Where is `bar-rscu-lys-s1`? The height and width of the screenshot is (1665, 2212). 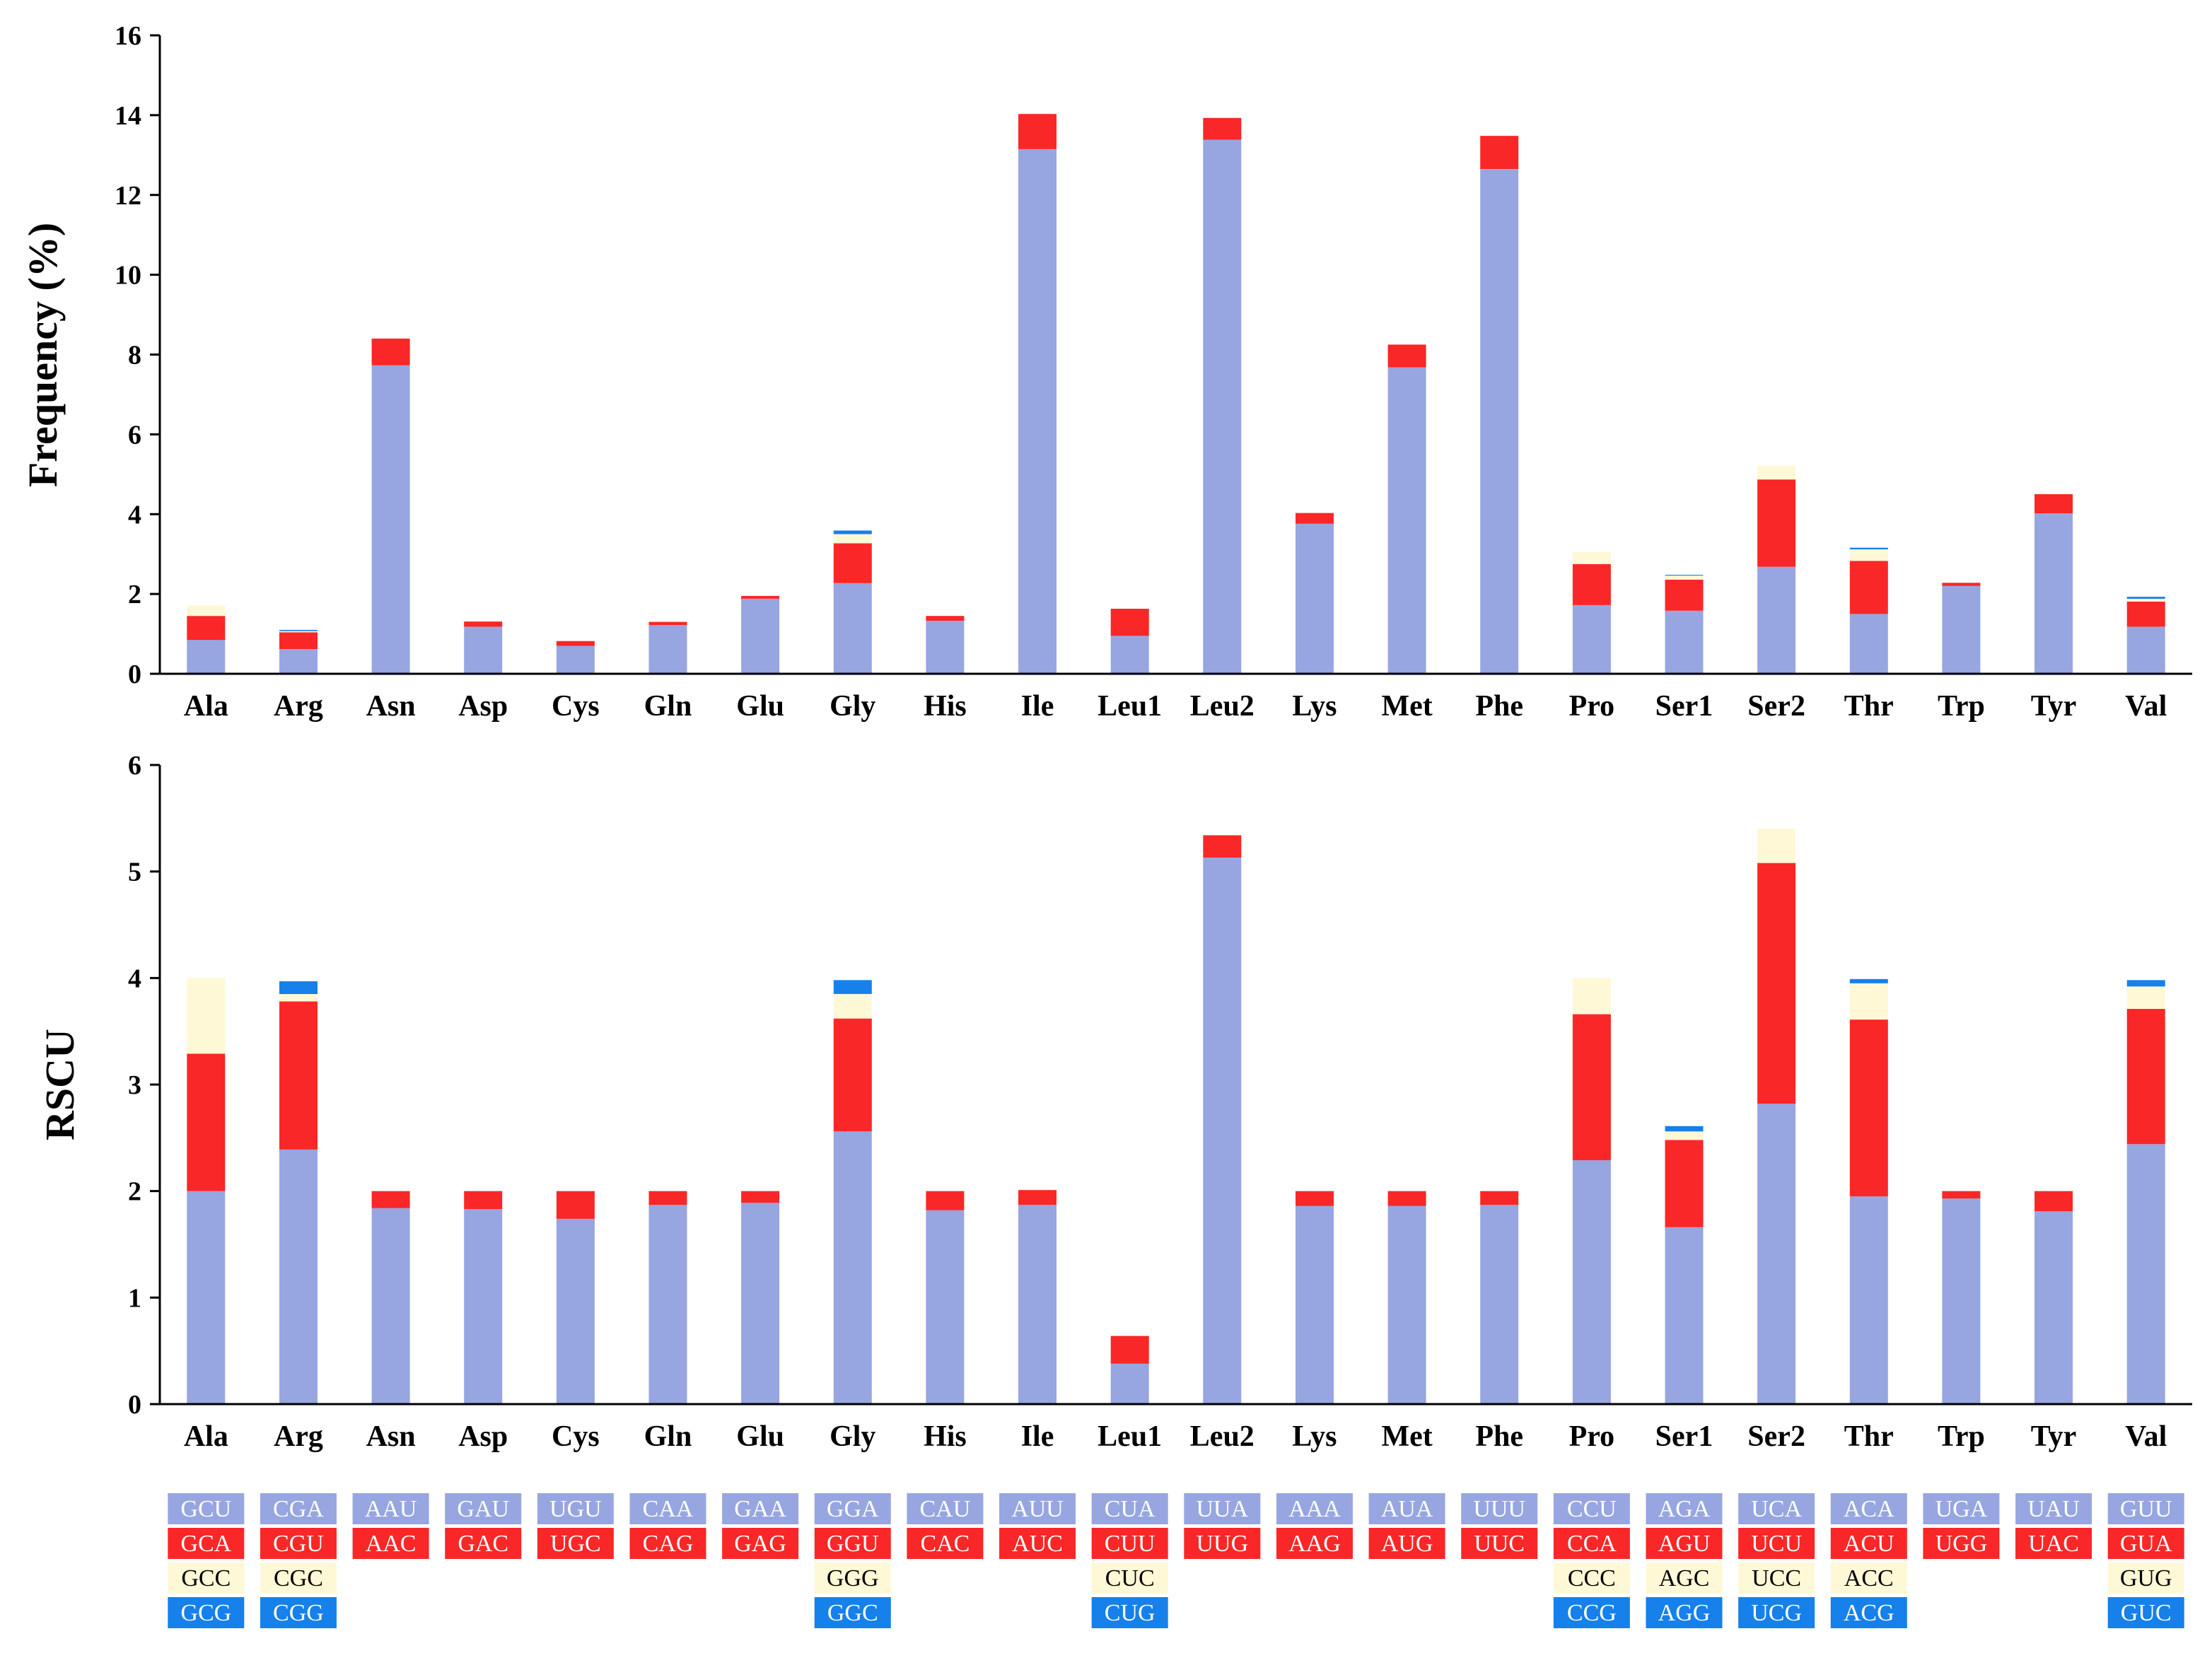
bar-rscu-lys-s1 is located at coordinates (1315, 1304).